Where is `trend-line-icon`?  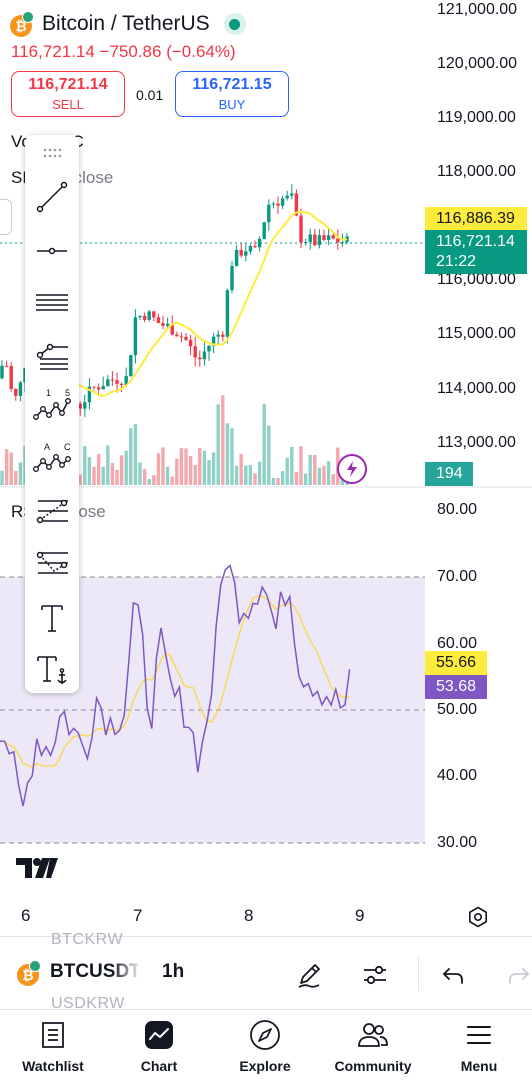
trend-line-icon is located at coordinates (52, 197).